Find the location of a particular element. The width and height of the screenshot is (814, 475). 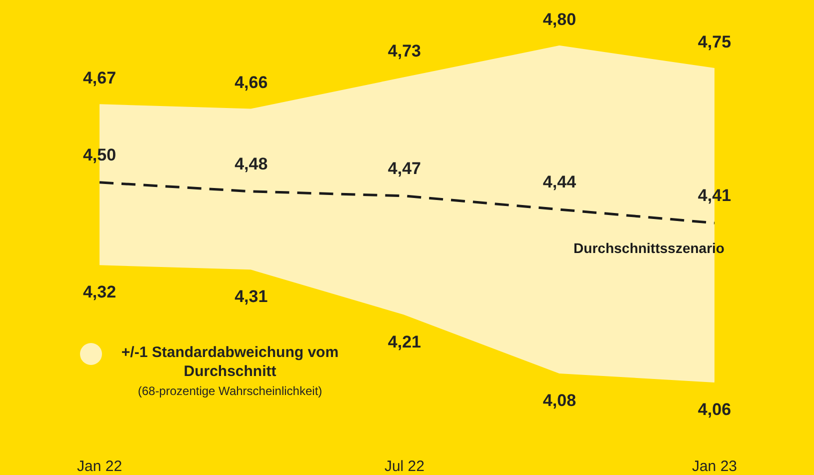

data-label: 4,41 is located at coordinates (715, 196).